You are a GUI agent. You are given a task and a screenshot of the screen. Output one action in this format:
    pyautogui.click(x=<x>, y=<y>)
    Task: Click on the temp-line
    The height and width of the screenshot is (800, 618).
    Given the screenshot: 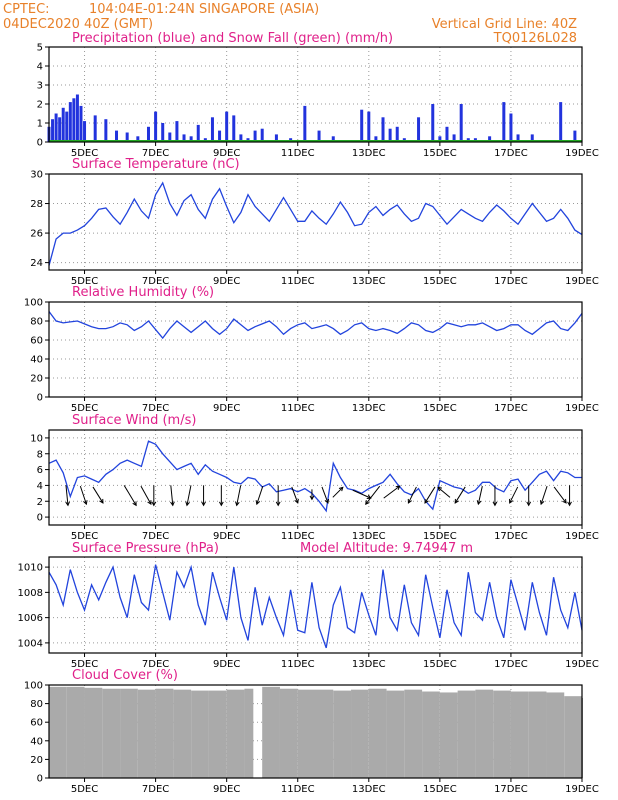 What is the action you would take?
    pyautogui.click(x=315, y=223)
    